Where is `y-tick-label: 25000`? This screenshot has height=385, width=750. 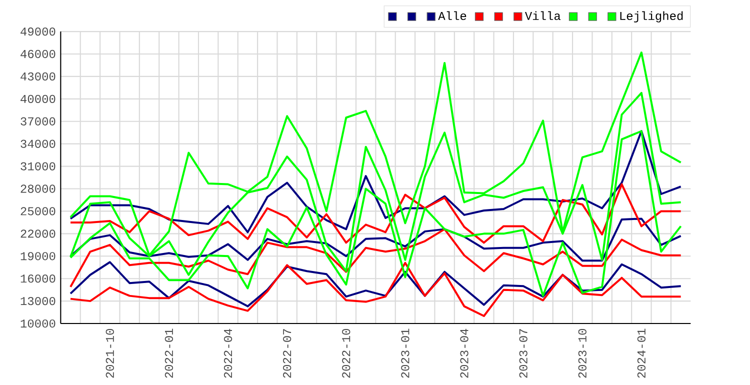
y-tick-label: 25000 is located at coordinates (38, 211).